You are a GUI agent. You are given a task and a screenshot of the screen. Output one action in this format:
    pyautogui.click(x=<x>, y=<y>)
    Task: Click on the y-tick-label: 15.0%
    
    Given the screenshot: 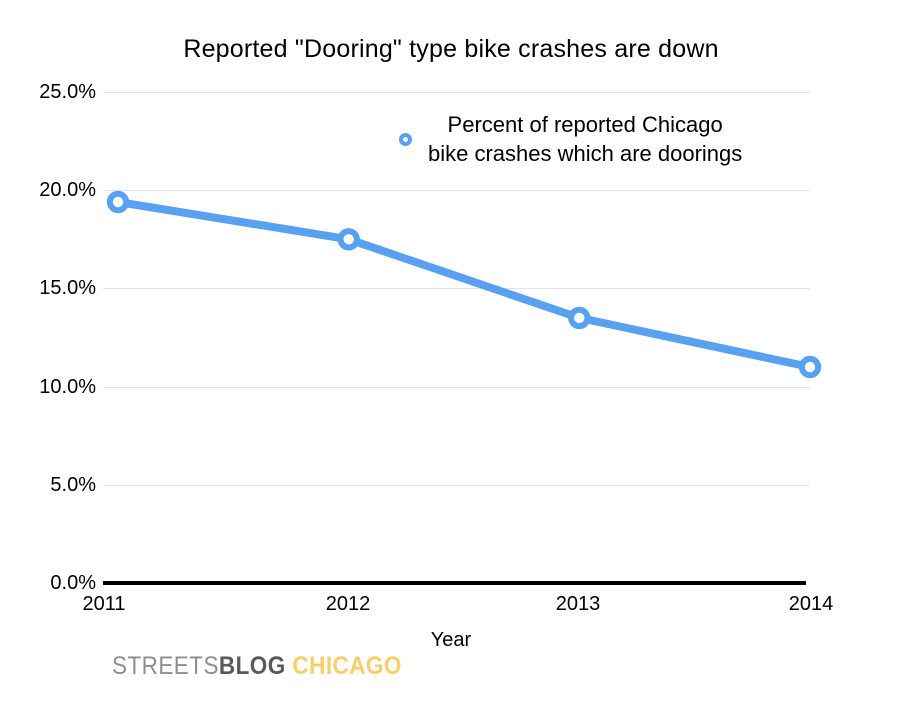 What is the action you would take?
    pyautogui.click(x=67, y=288)
    